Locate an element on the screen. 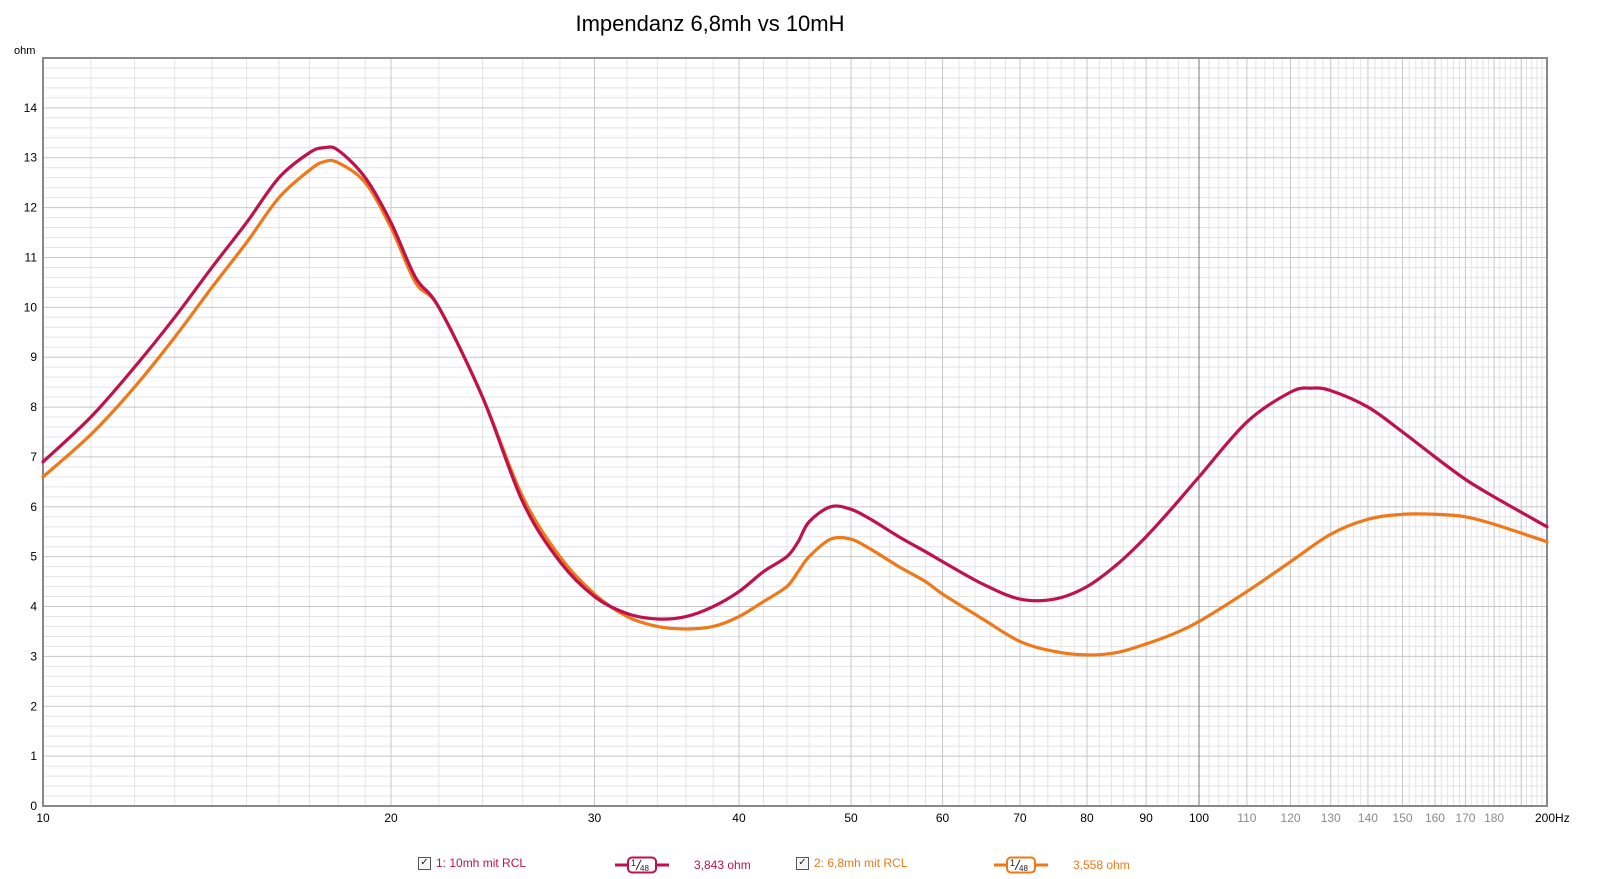 The width and height of the screenshot is (1600, 879). series-2-smoothing-den: 48 is located at coordinates (1023, 868).